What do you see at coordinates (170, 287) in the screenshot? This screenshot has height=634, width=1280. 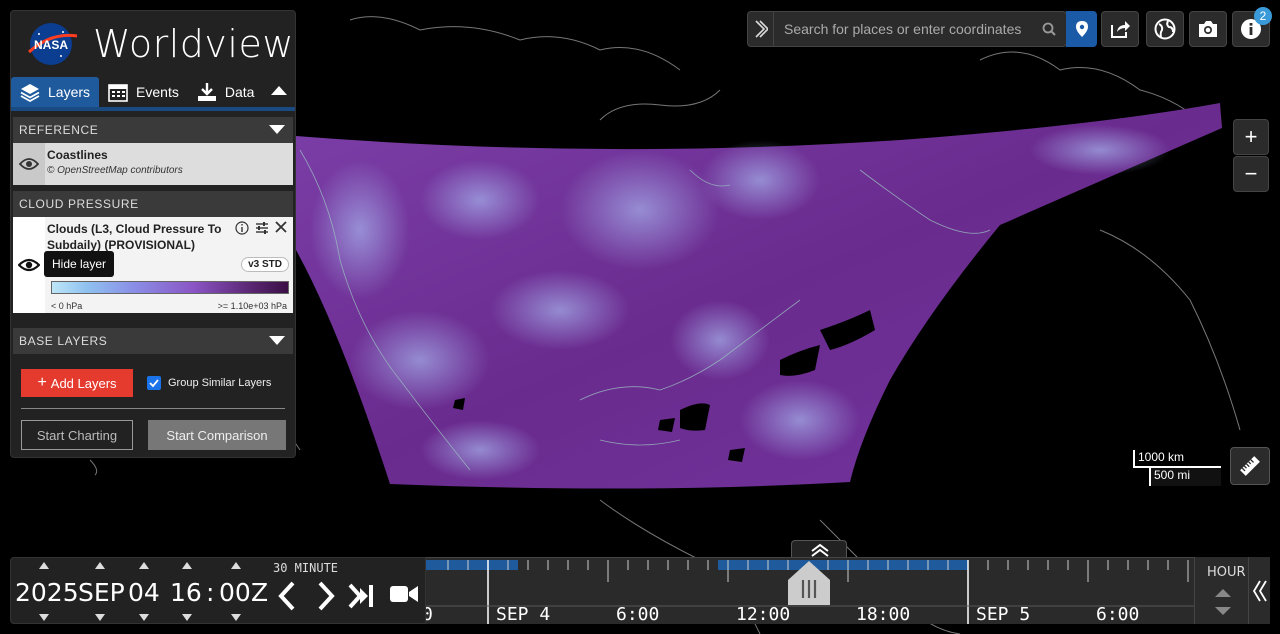 I see `legend-colorbar` at bounding box center [170, 287].